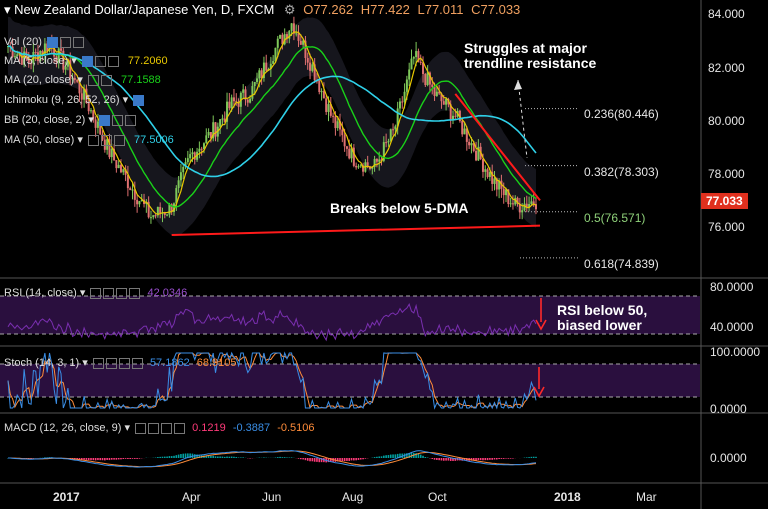 This screenshot has height=509, width=768. Describe the element at coordinates (74, 100) in the screenshot. I see `indicator-ichimoku: Ichimoku (9, 26, 52, 26) ▾` at that location.